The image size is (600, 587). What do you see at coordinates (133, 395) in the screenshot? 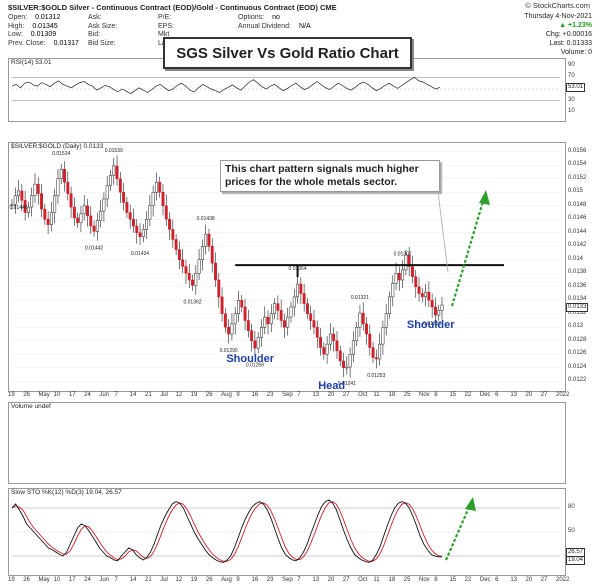
I see `x-tick-label: 14` at bounding box center [133, 395].